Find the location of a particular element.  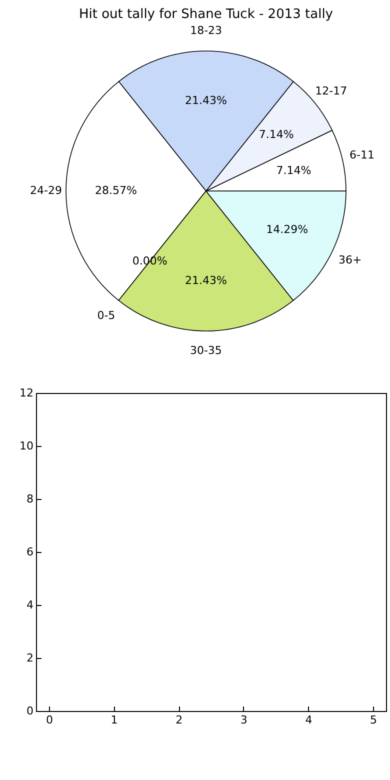

data-label: 14.29% is located at coordinates (287, 229).